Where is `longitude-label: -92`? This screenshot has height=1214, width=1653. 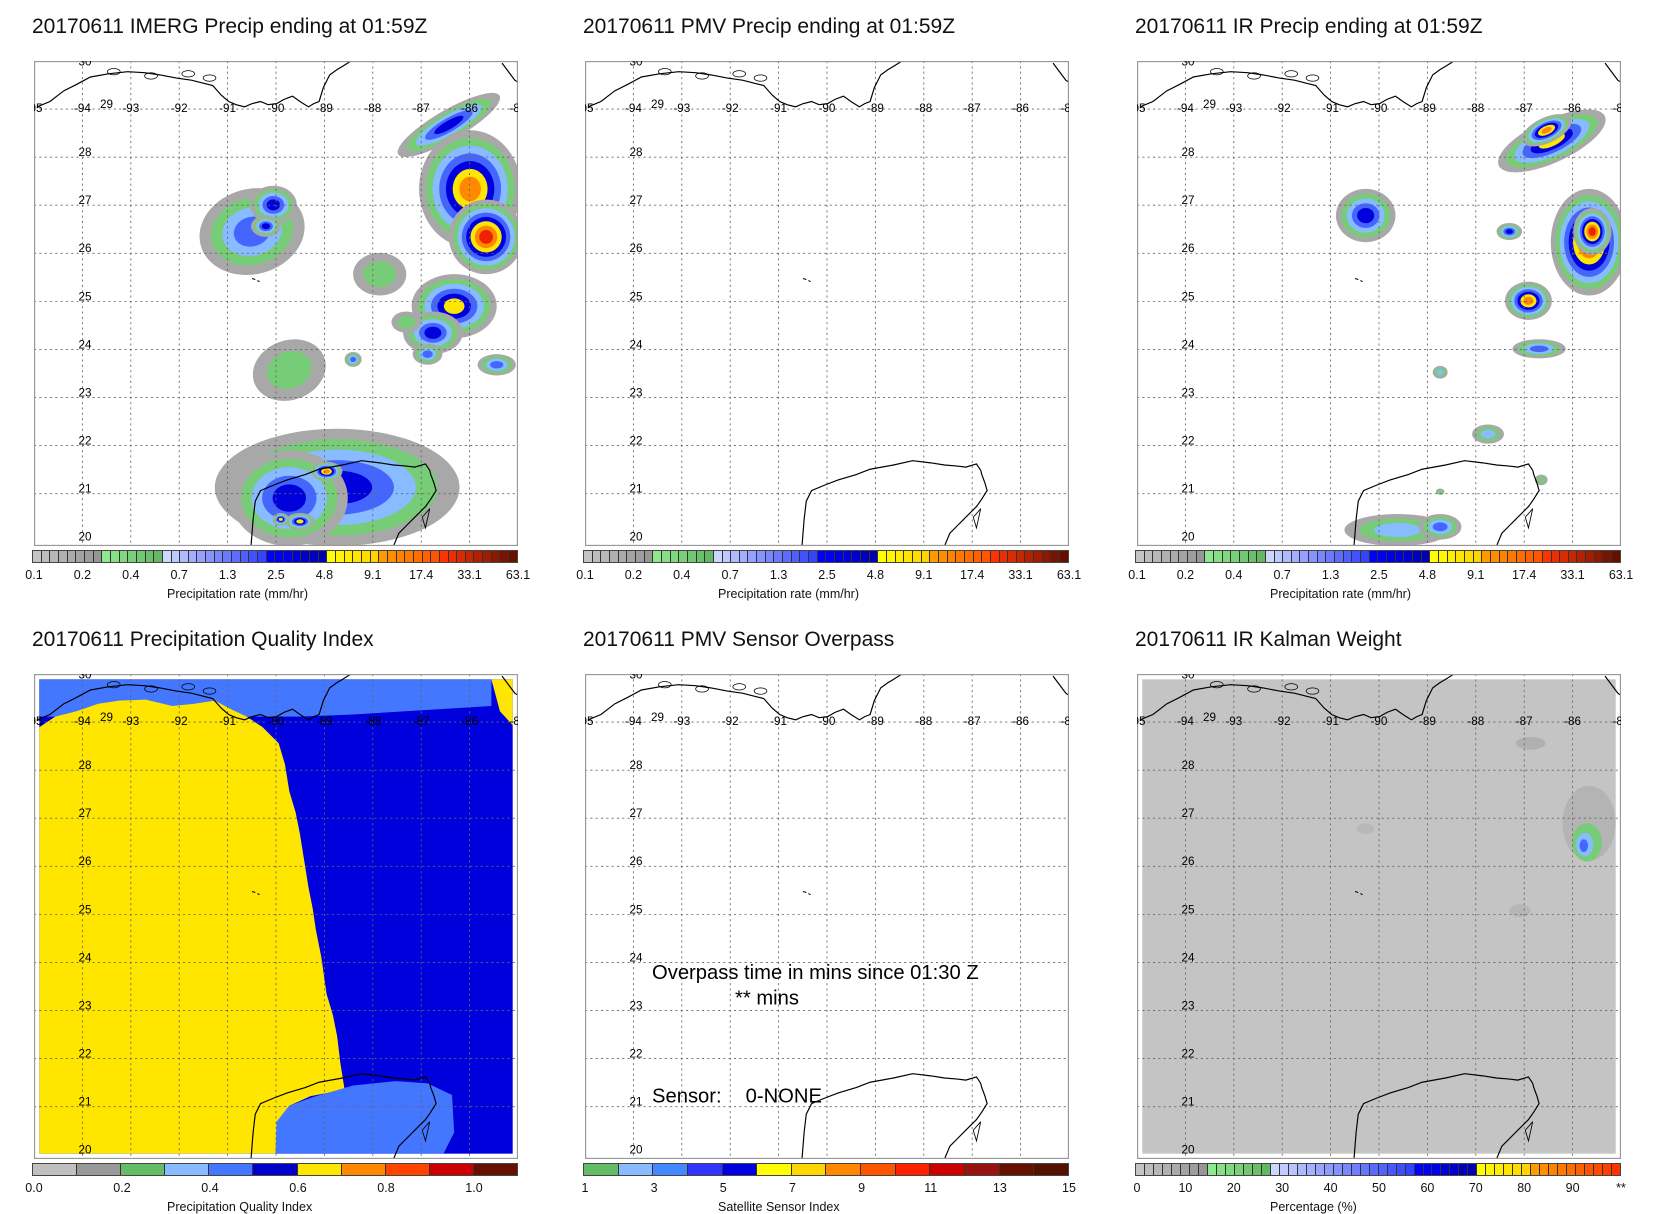
longitude-label: -92 is located at coordinates (179, 721).